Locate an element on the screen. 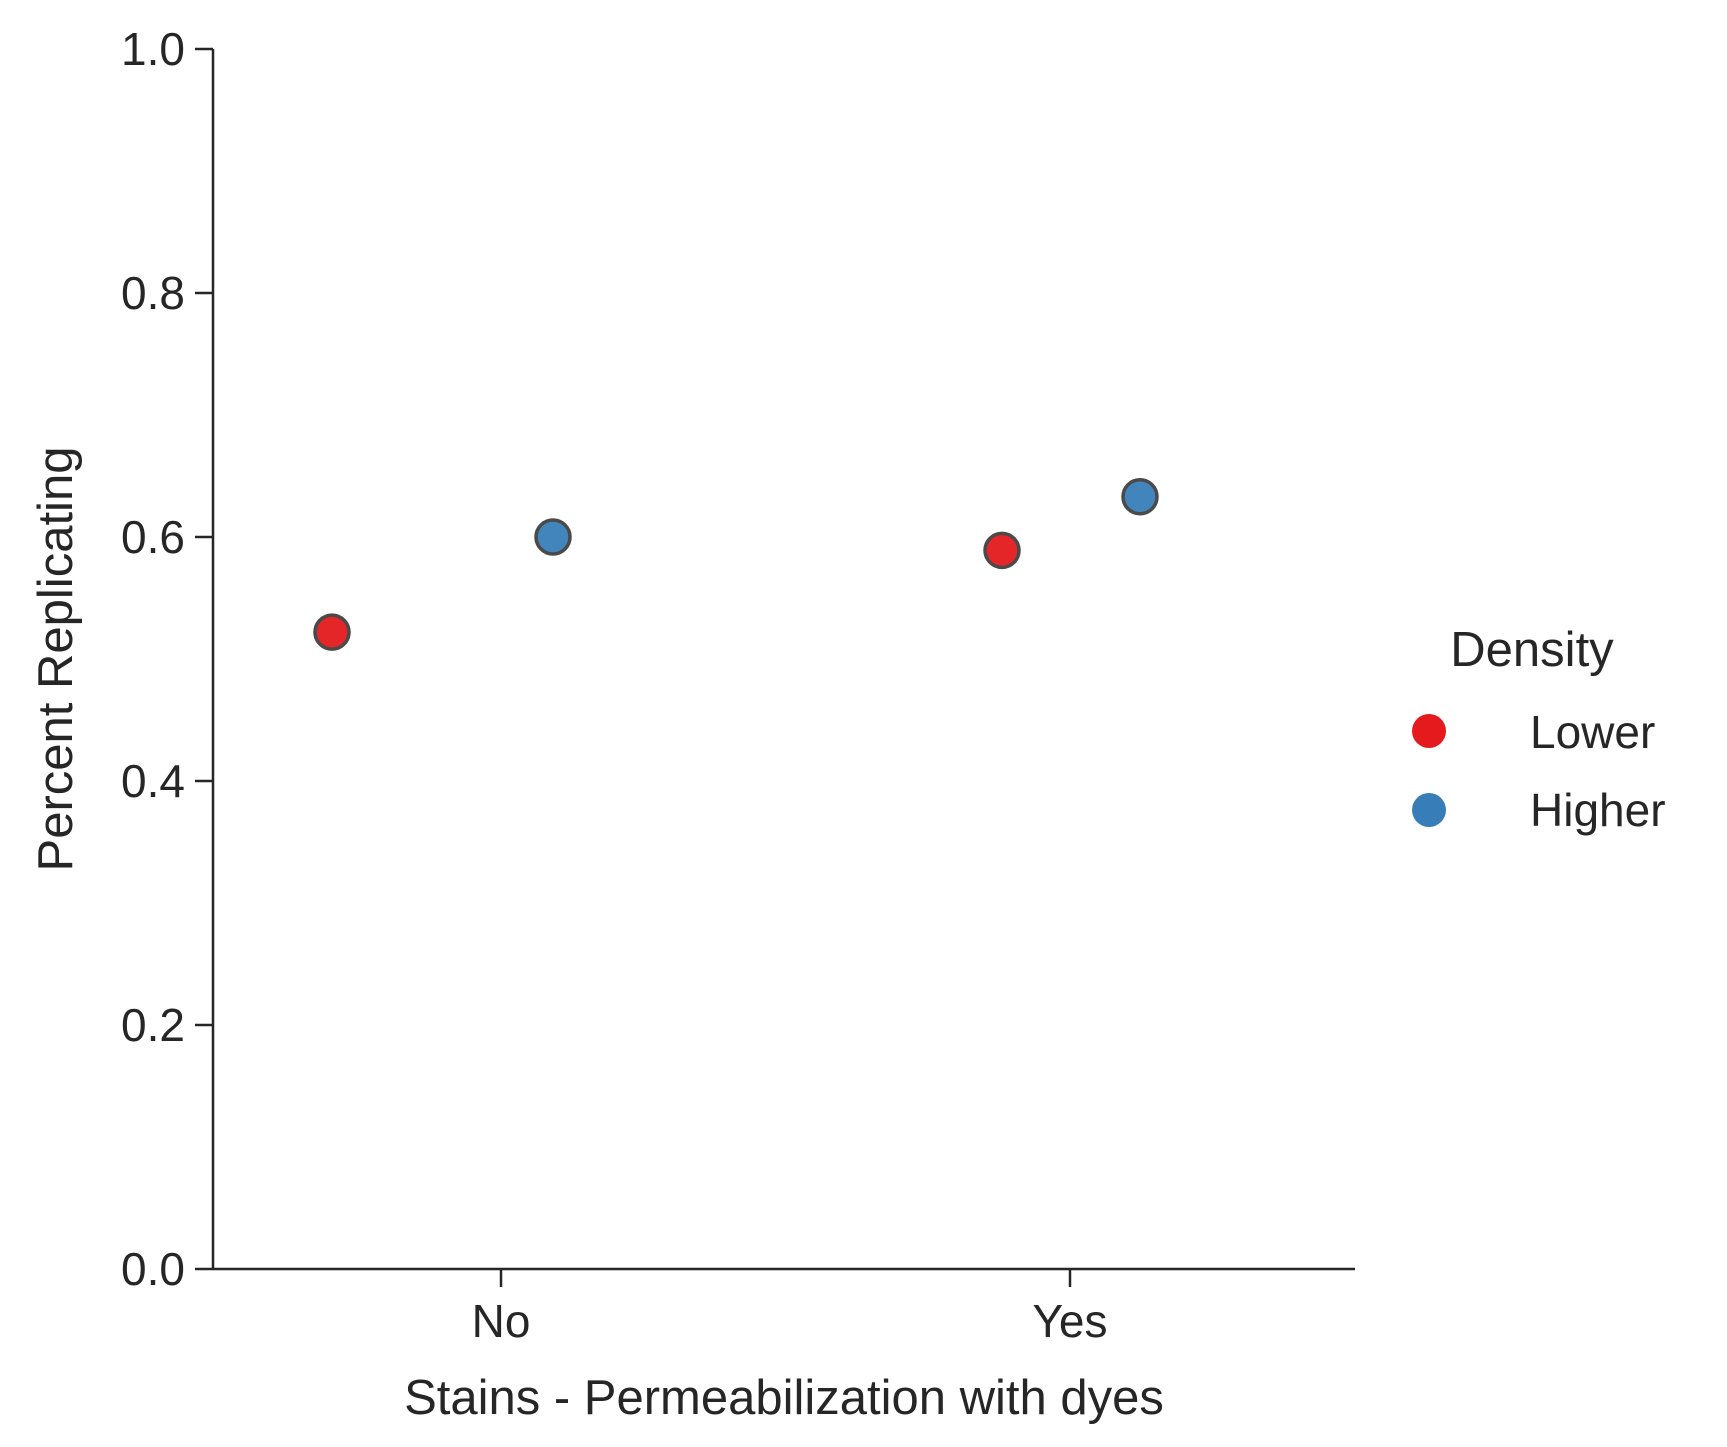 The width and height of the screenshot is (1727, 1447). y-tick-label: 0.6 is located at coordinates (153, 537).